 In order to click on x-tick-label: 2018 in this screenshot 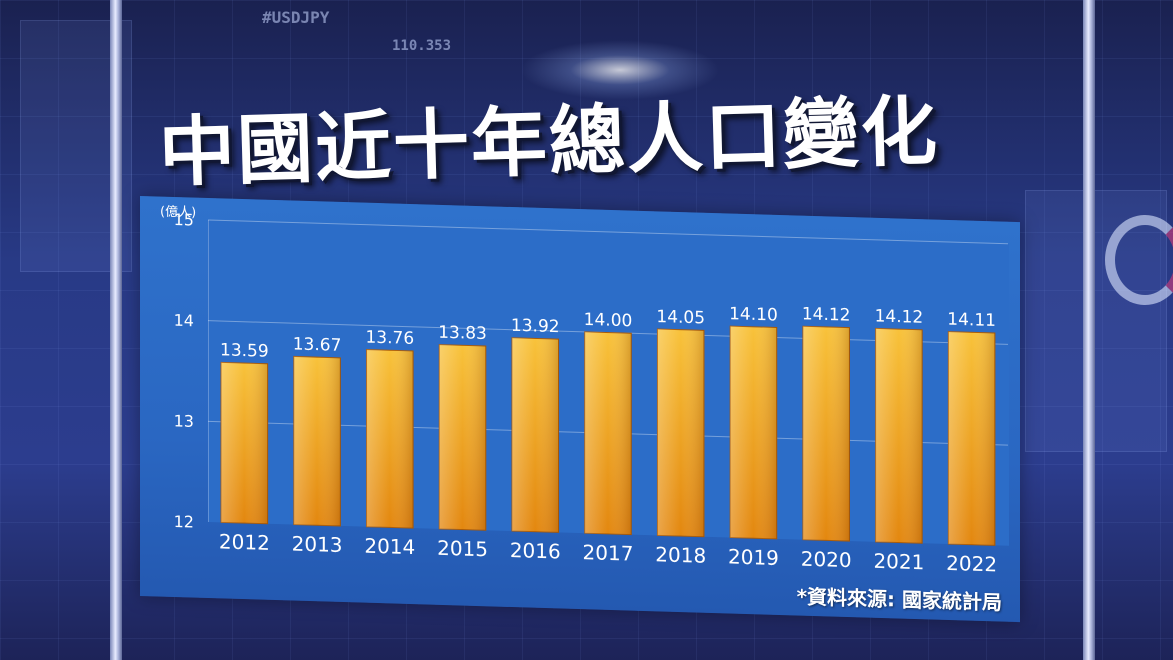, I will do `click(680, 555)`.